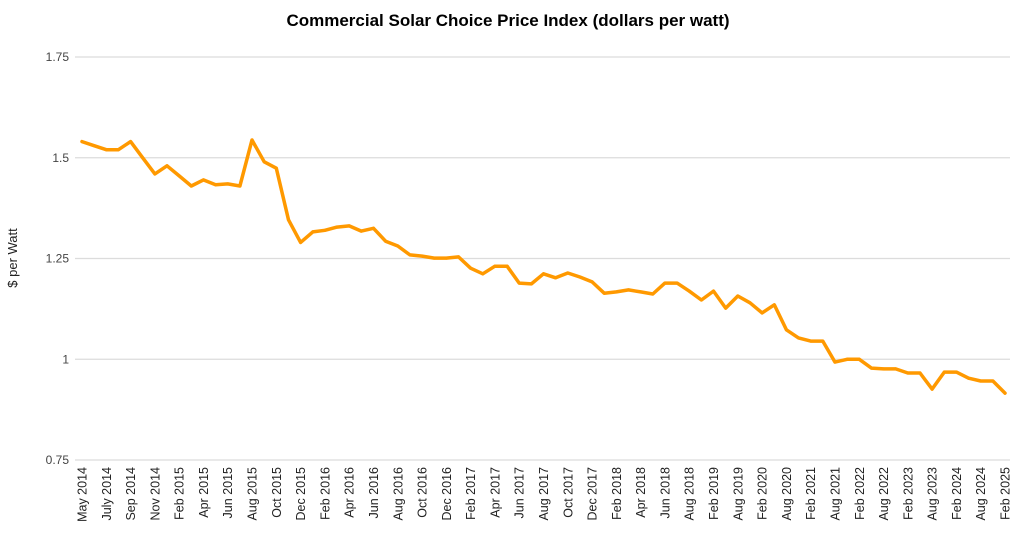 The image size is (1024, 551). Describe the element at coordinates (908, 493) in the screenshot. I see `x-tick-label: Feb 2023` at that location.